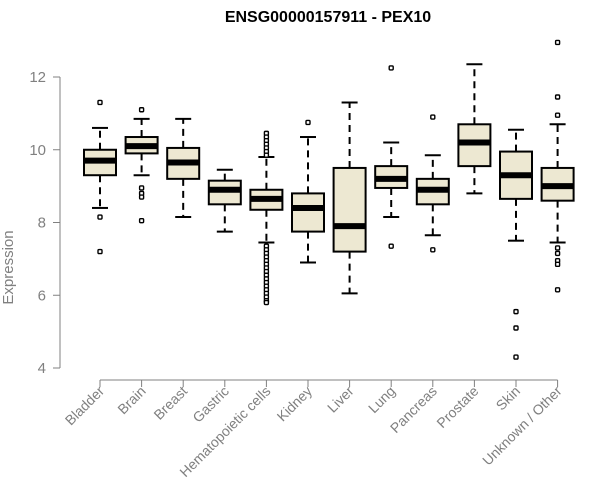 The height and width of the screenshot is (500, 600). What do you see at coordinates (42, 368) in the screenshot?
I see `y-tick-label: 4` at bounding box center [42, 368].